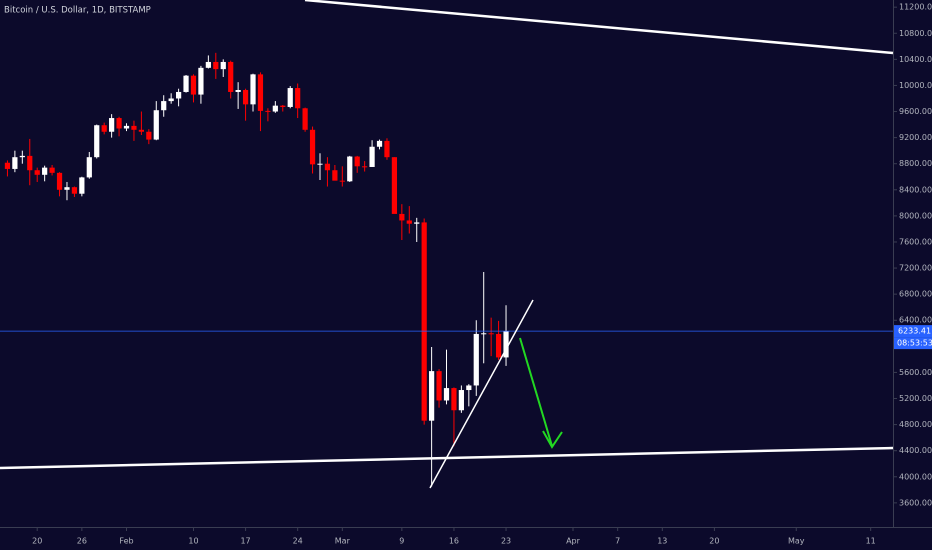 This screenshot has height=550, width=932. Describe the element at coordinates (915, 502) in the screenshot. I see `y-tick-label: 3600.00` at that location.